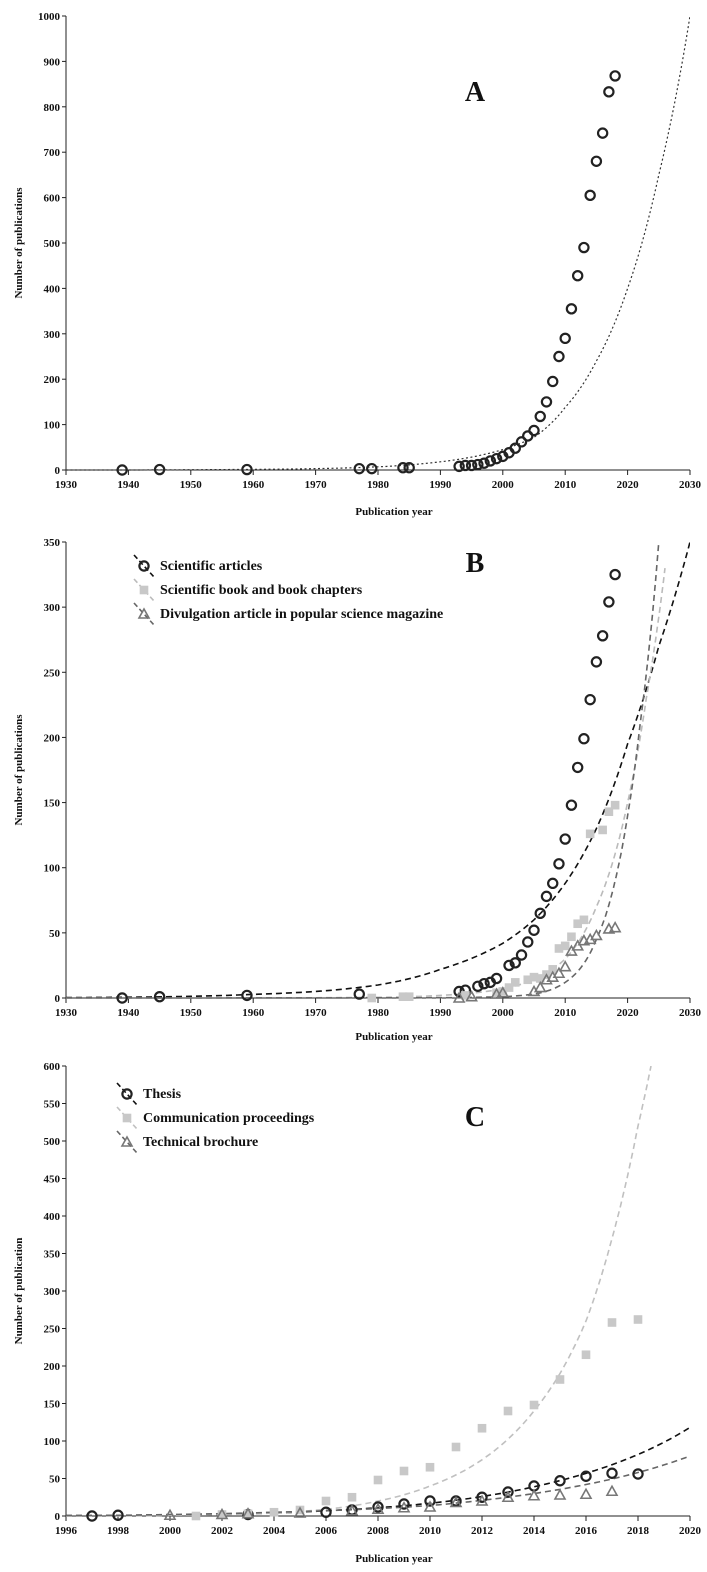  Describe the element at coordinates (55, 1480) in the screenshot. I see `y-tick-label: 50` at that location.